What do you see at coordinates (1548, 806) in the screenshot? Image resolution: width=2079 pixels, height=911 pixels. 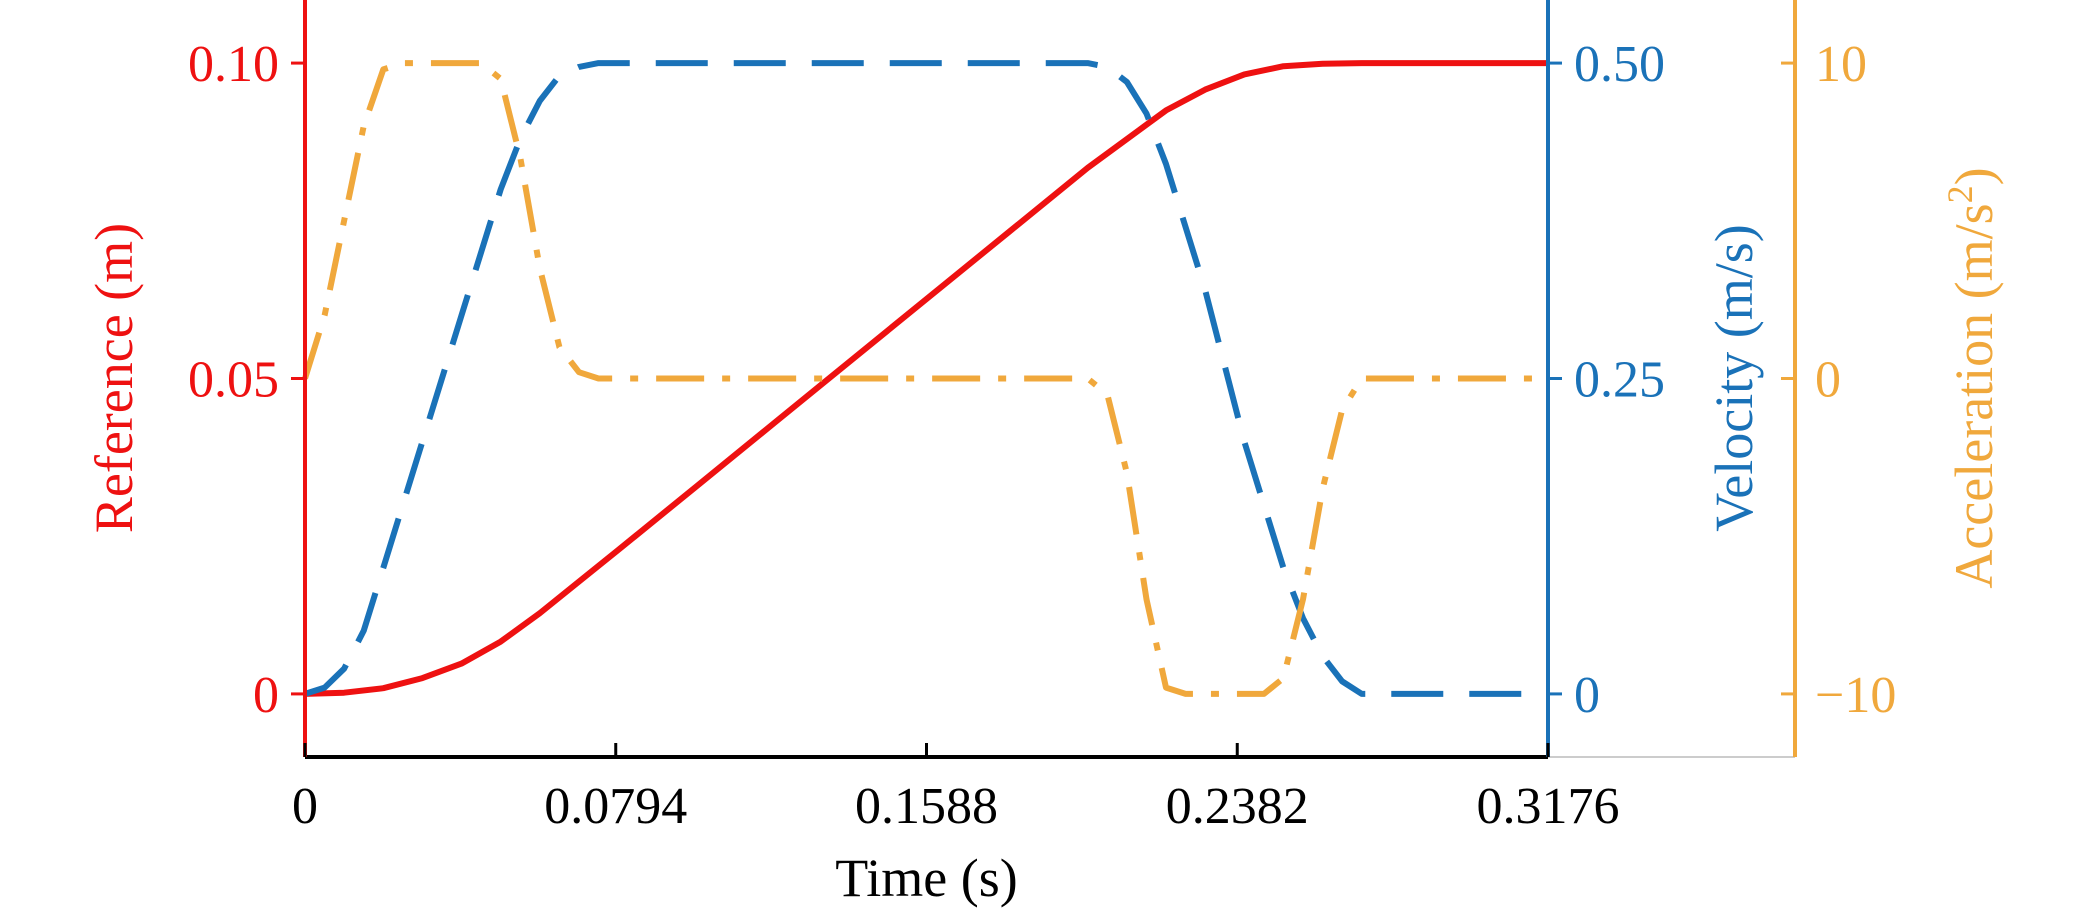 I see `x-tick-label: 0.3176` at bounding box center [1548, 806].